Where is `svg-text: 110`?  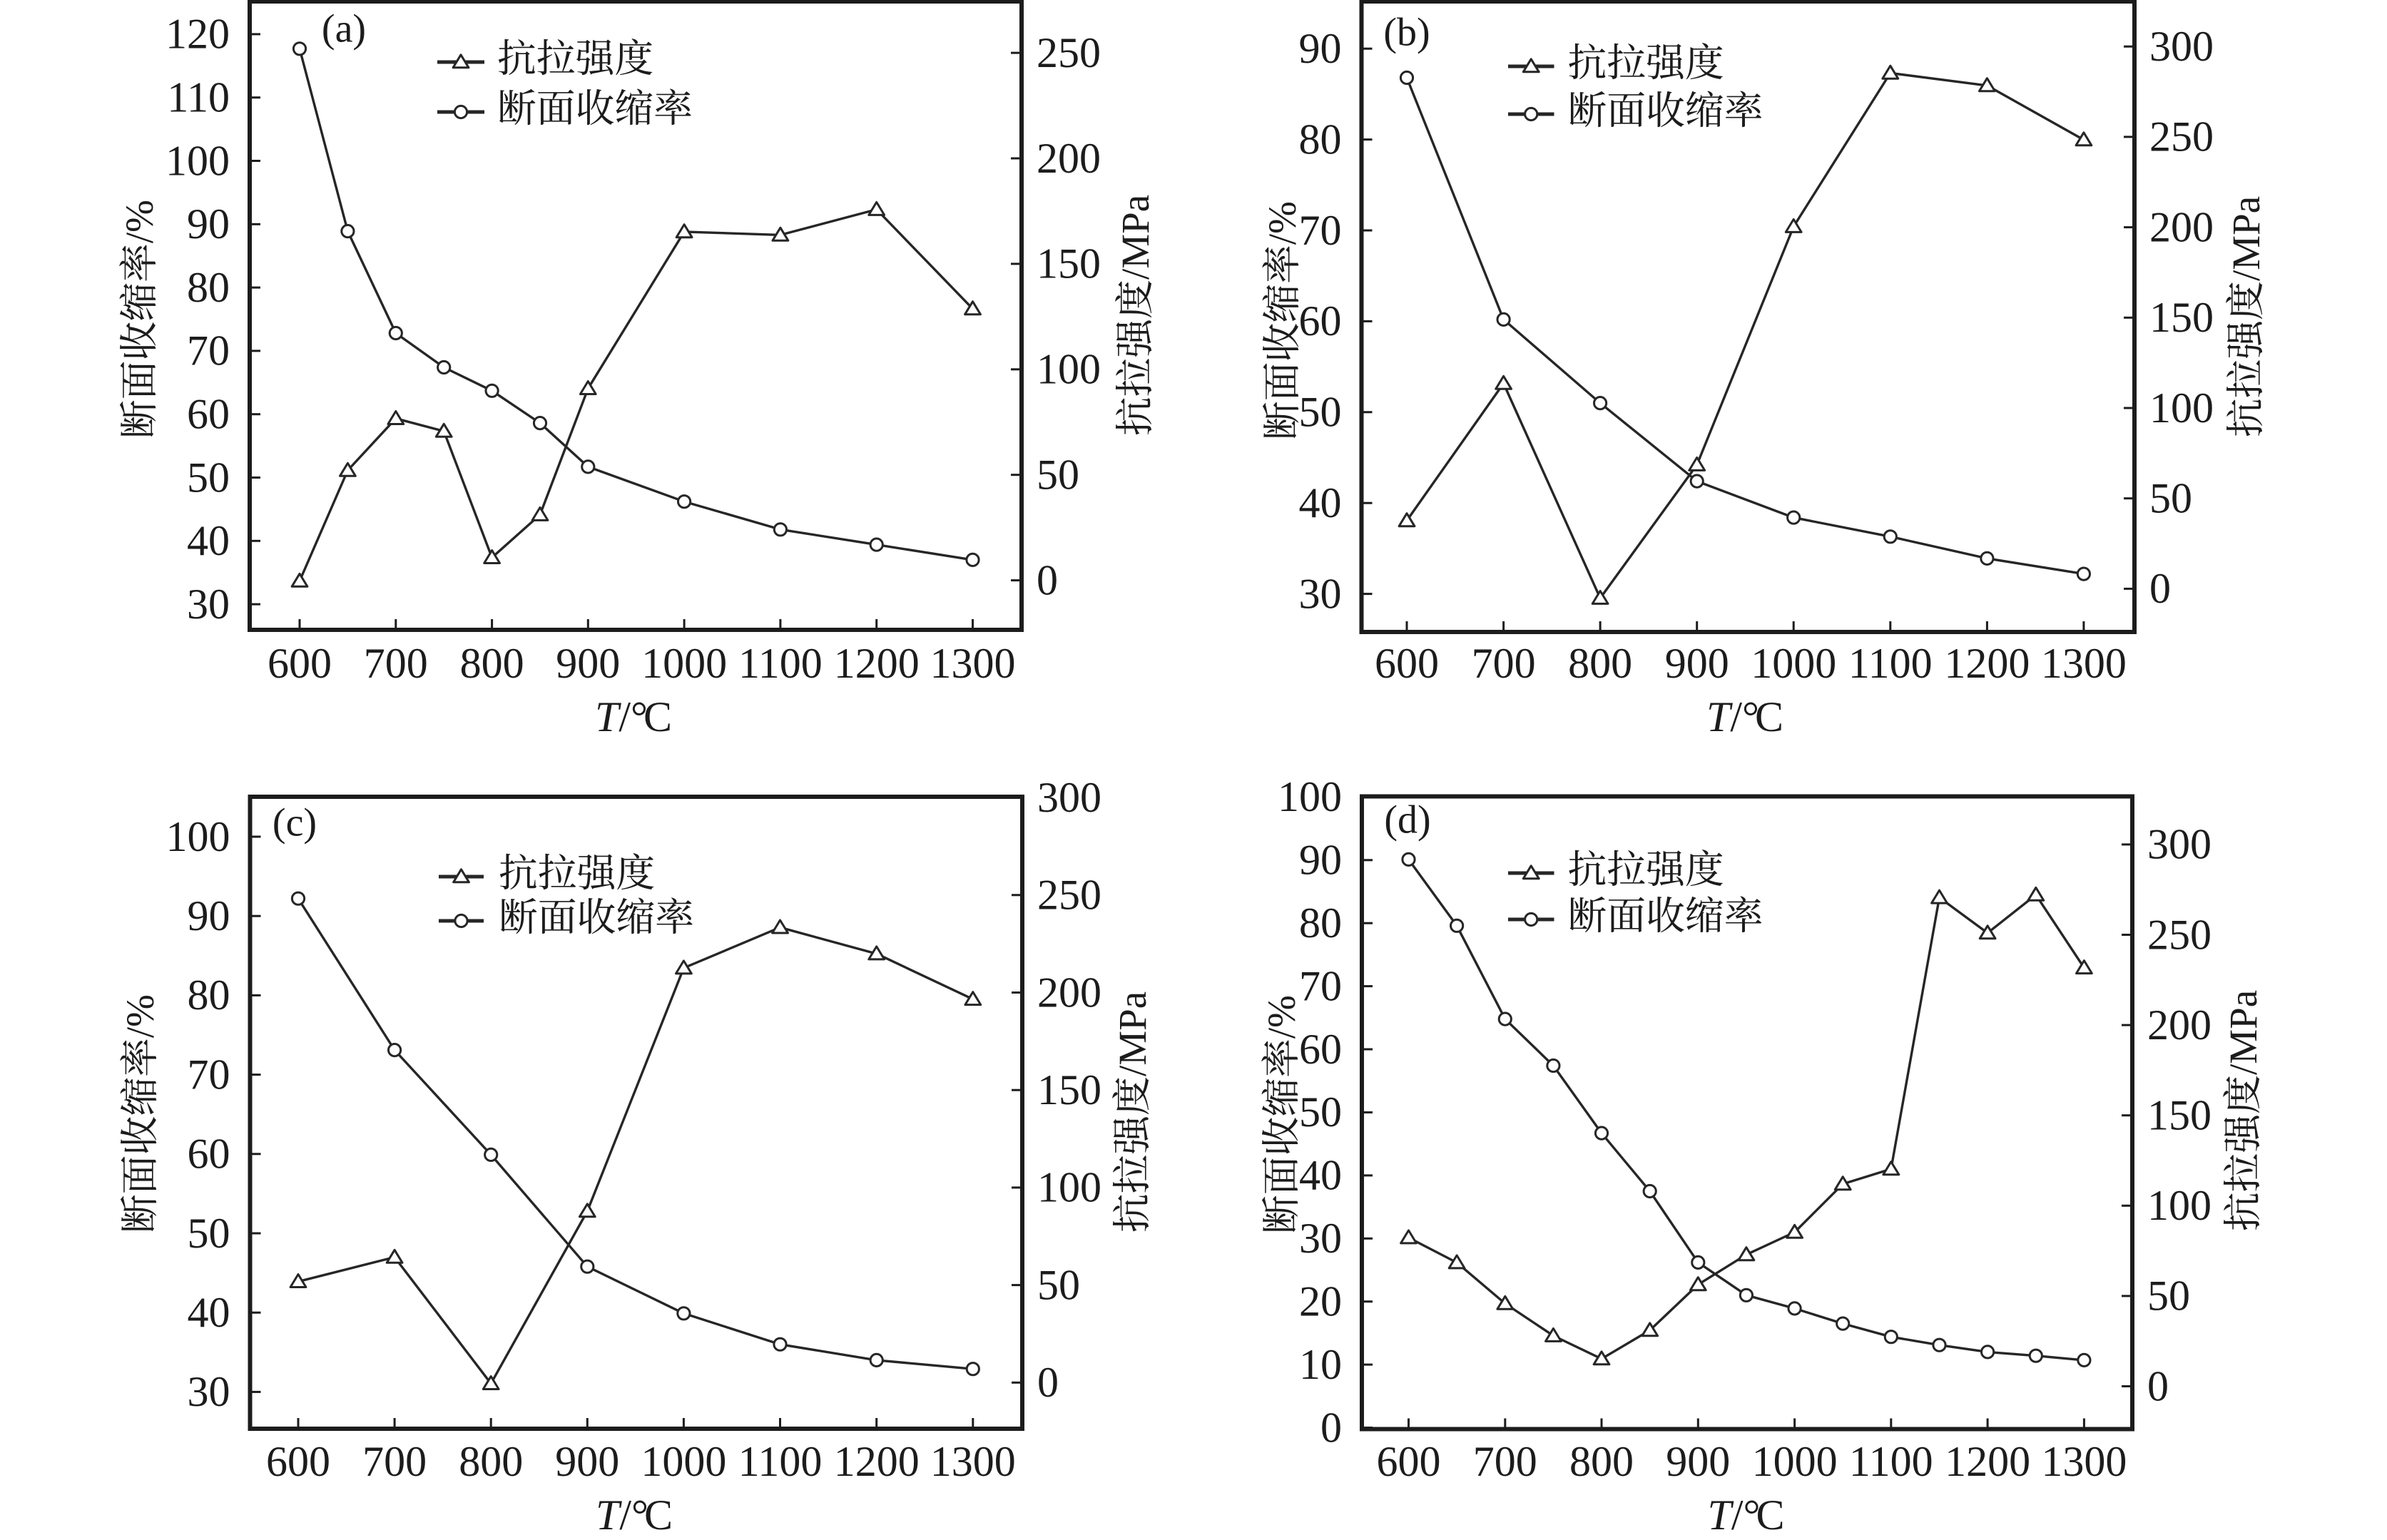 svg-text: 110 is located at coordinates (198, 98).